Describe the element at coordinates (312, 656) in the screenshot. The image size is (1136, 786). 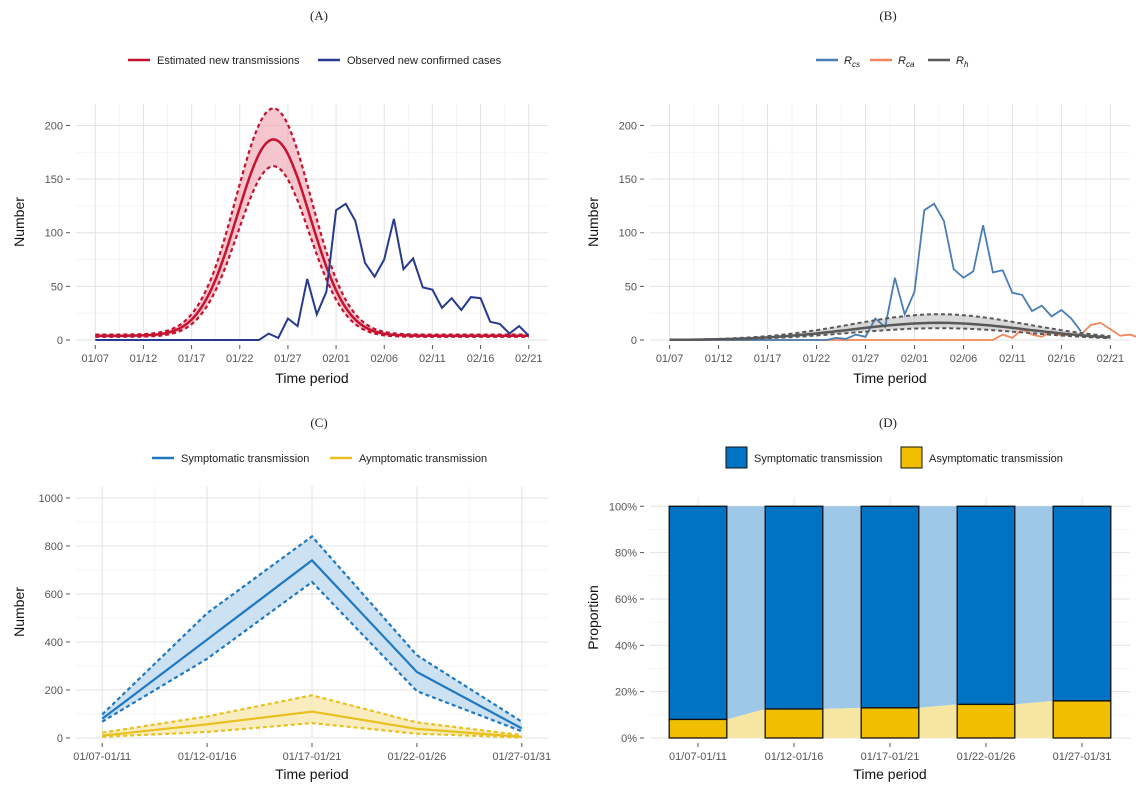
I see `symptomatic-lower-bound` at that location.